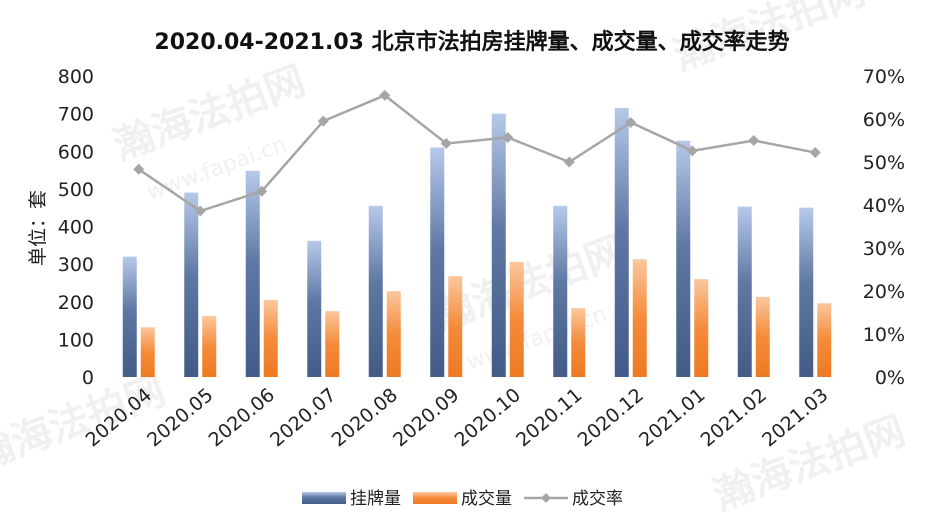 Image resolution: width=945 pixels, height=527 pixels. I want to click on x-tick-label: 2020.10, so click(488, 417).